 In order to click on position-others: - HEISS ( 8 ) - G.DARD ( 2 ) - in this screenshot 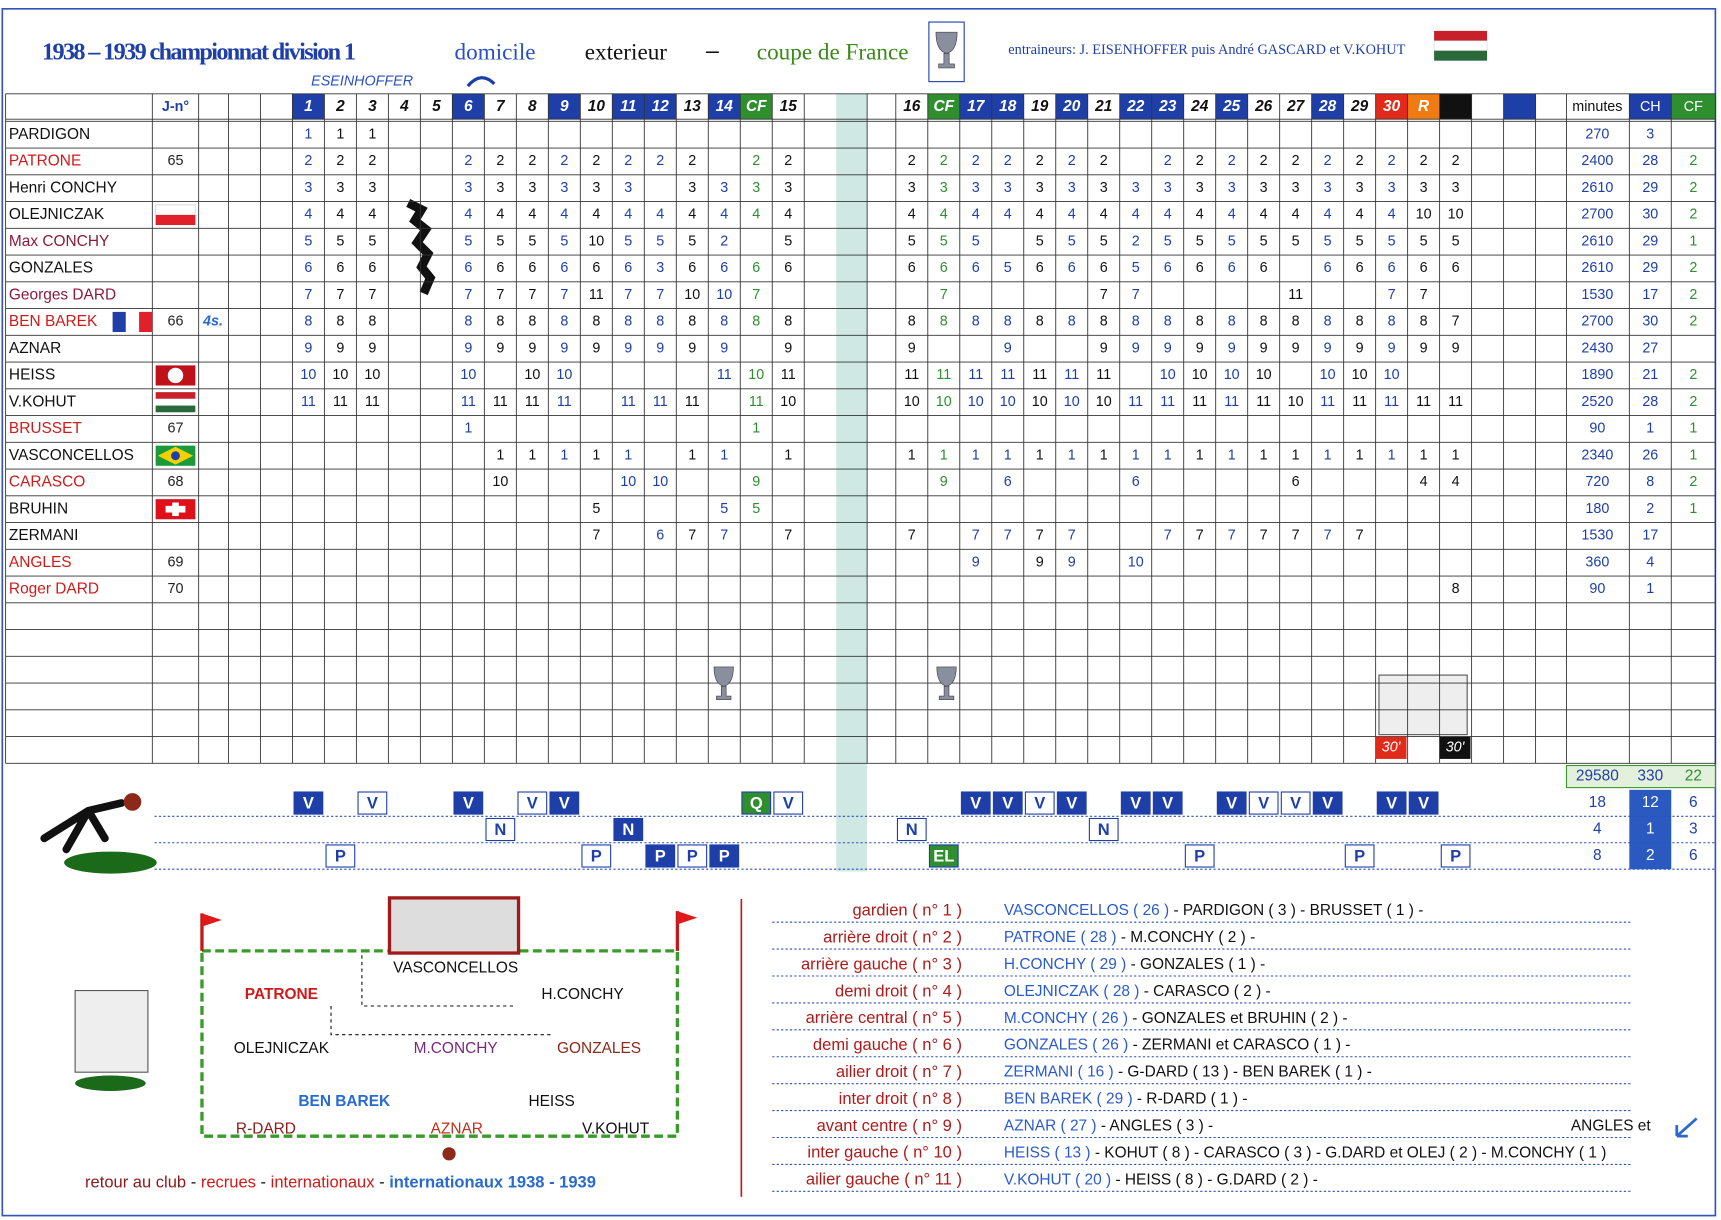, I will do `click(1214, 1179)`.